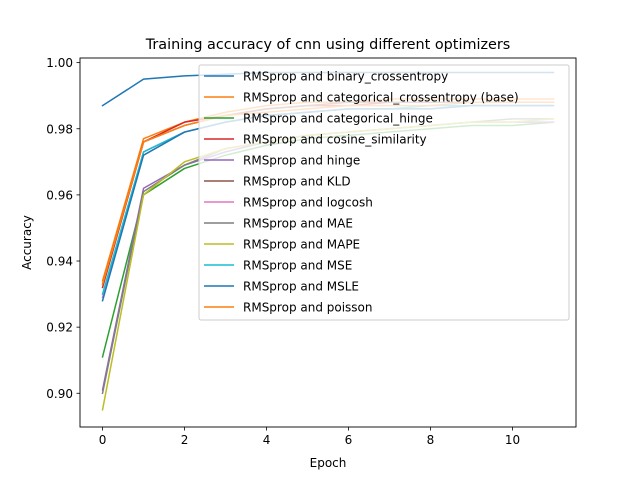 The width and height of the screenshot is (640, 480). What do you see at coordinates (308, 308) in the screenshot?
I see `legend-label-11: RMSprop and poisson` at bounding box center [308, 308].